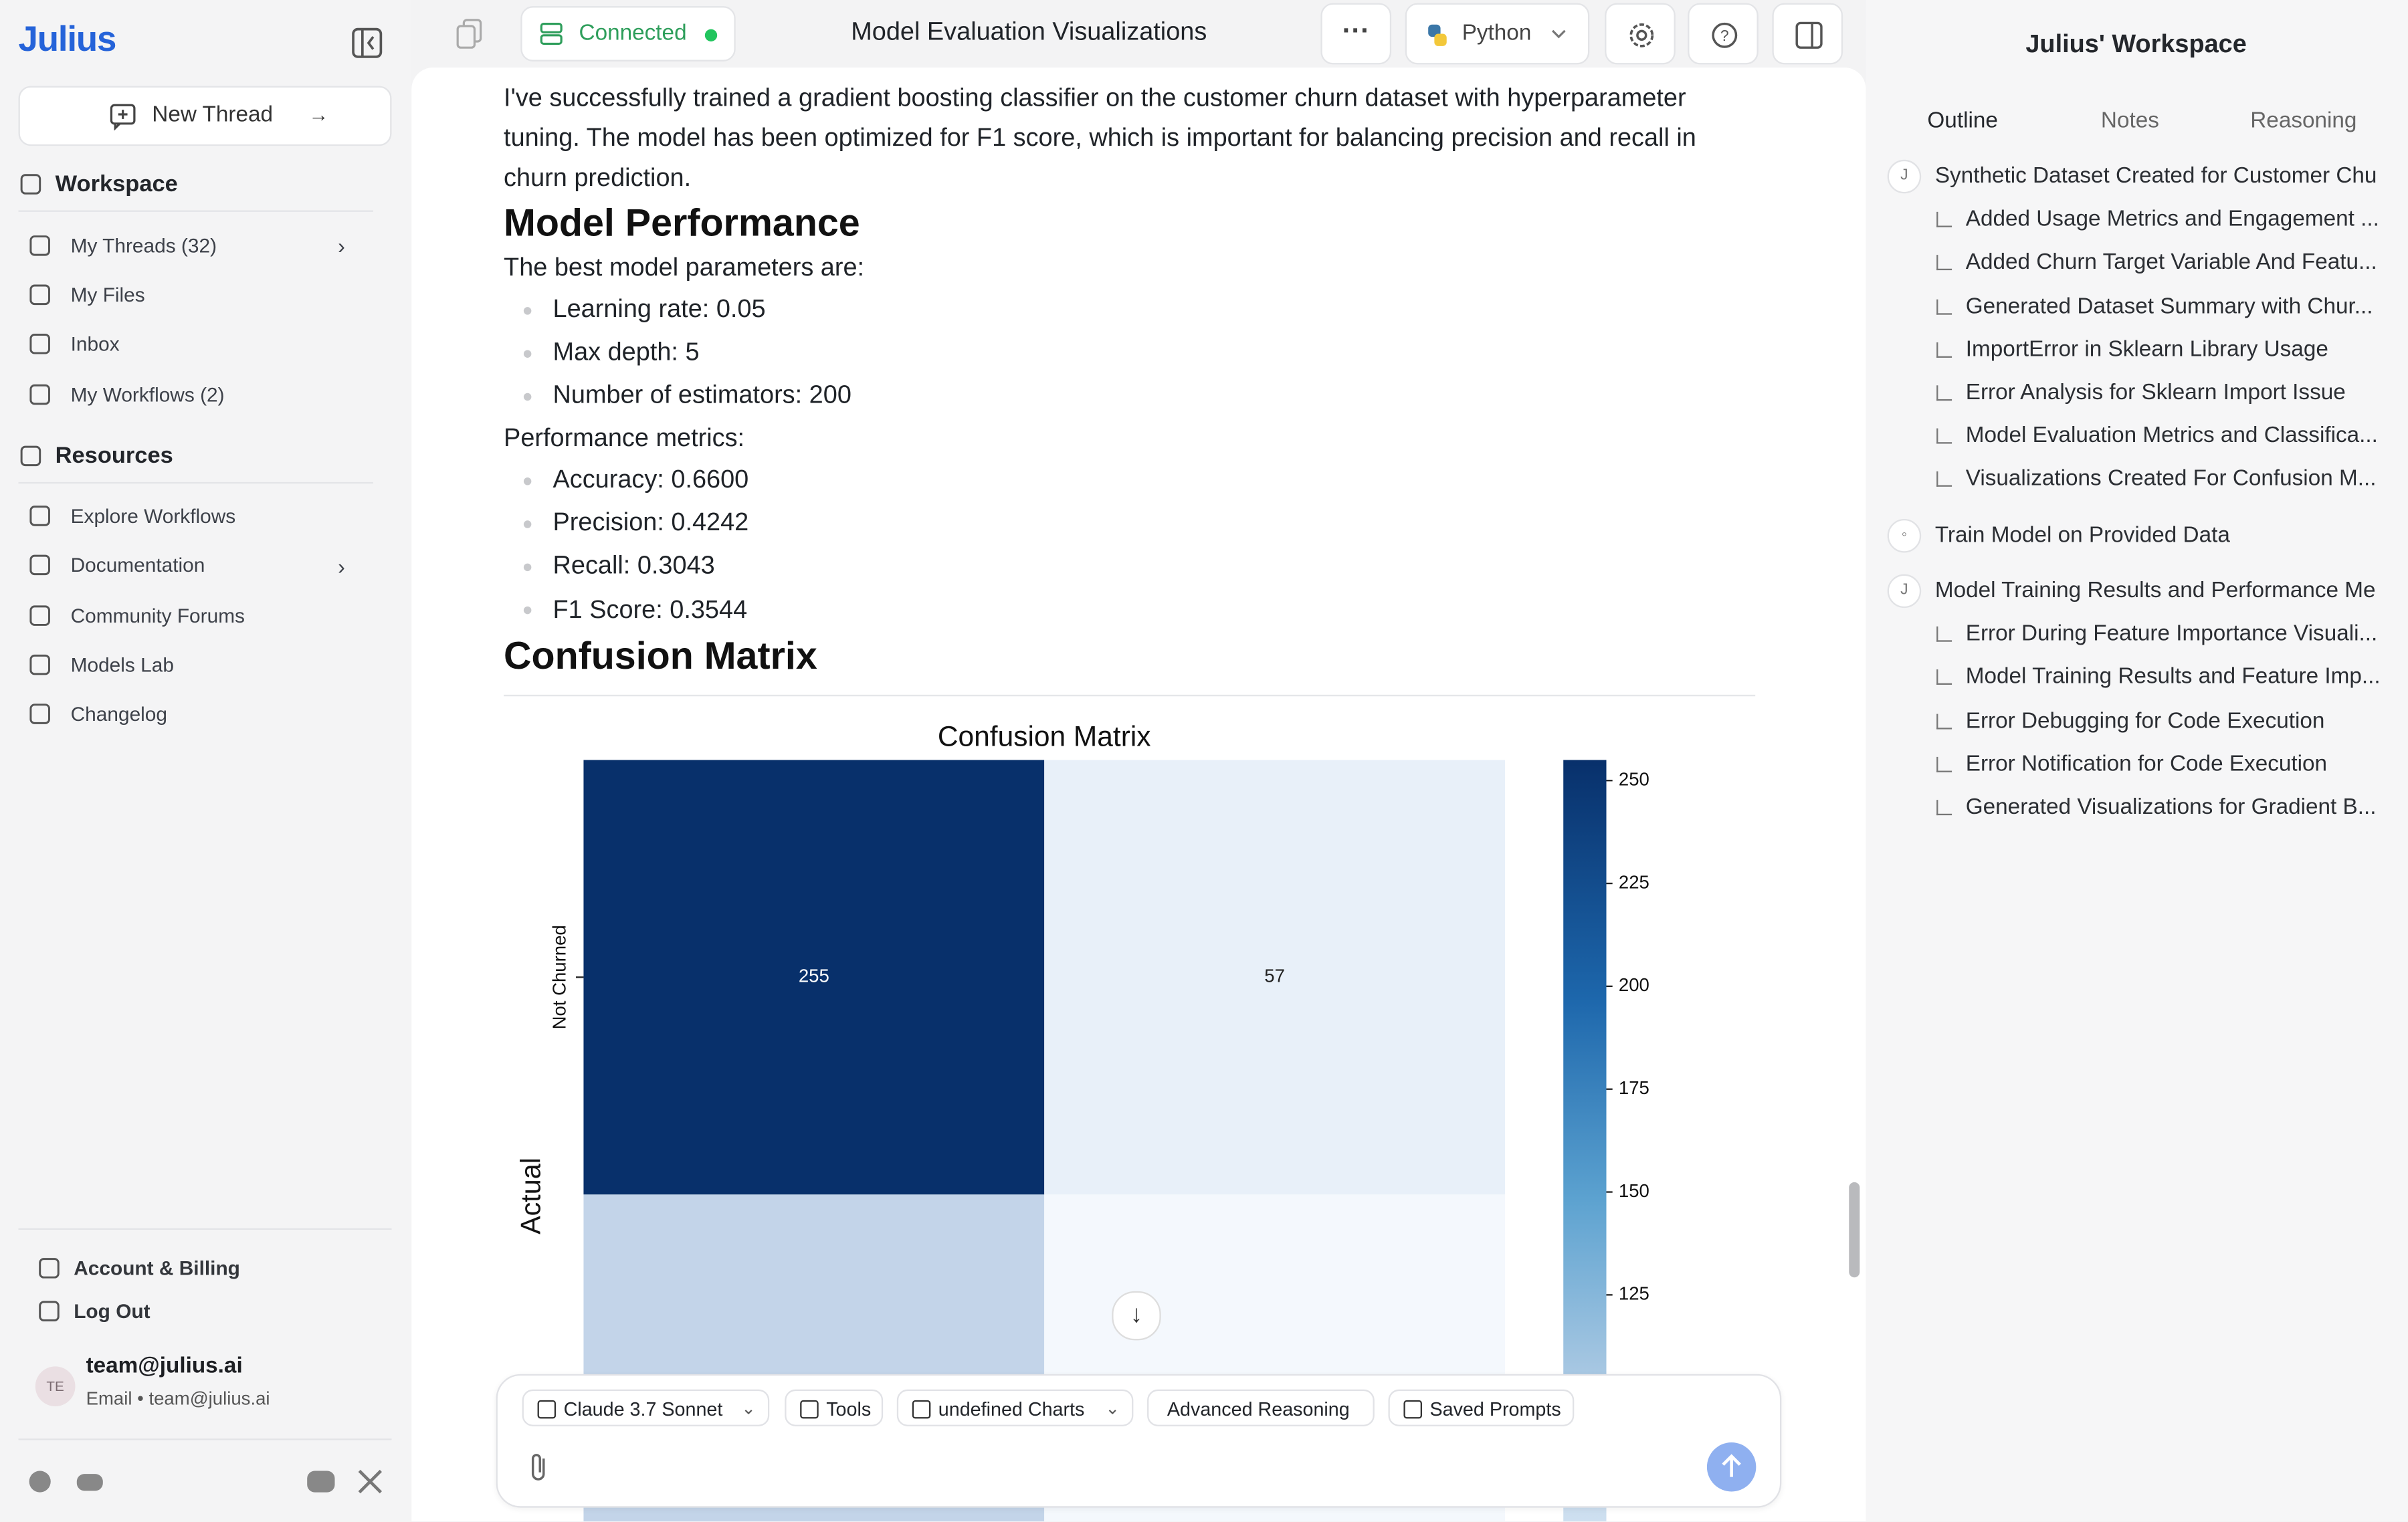 The width and height of the screenshot is (2408, 1522). I want to click on nav-item: Changelog, so click(119, 714).